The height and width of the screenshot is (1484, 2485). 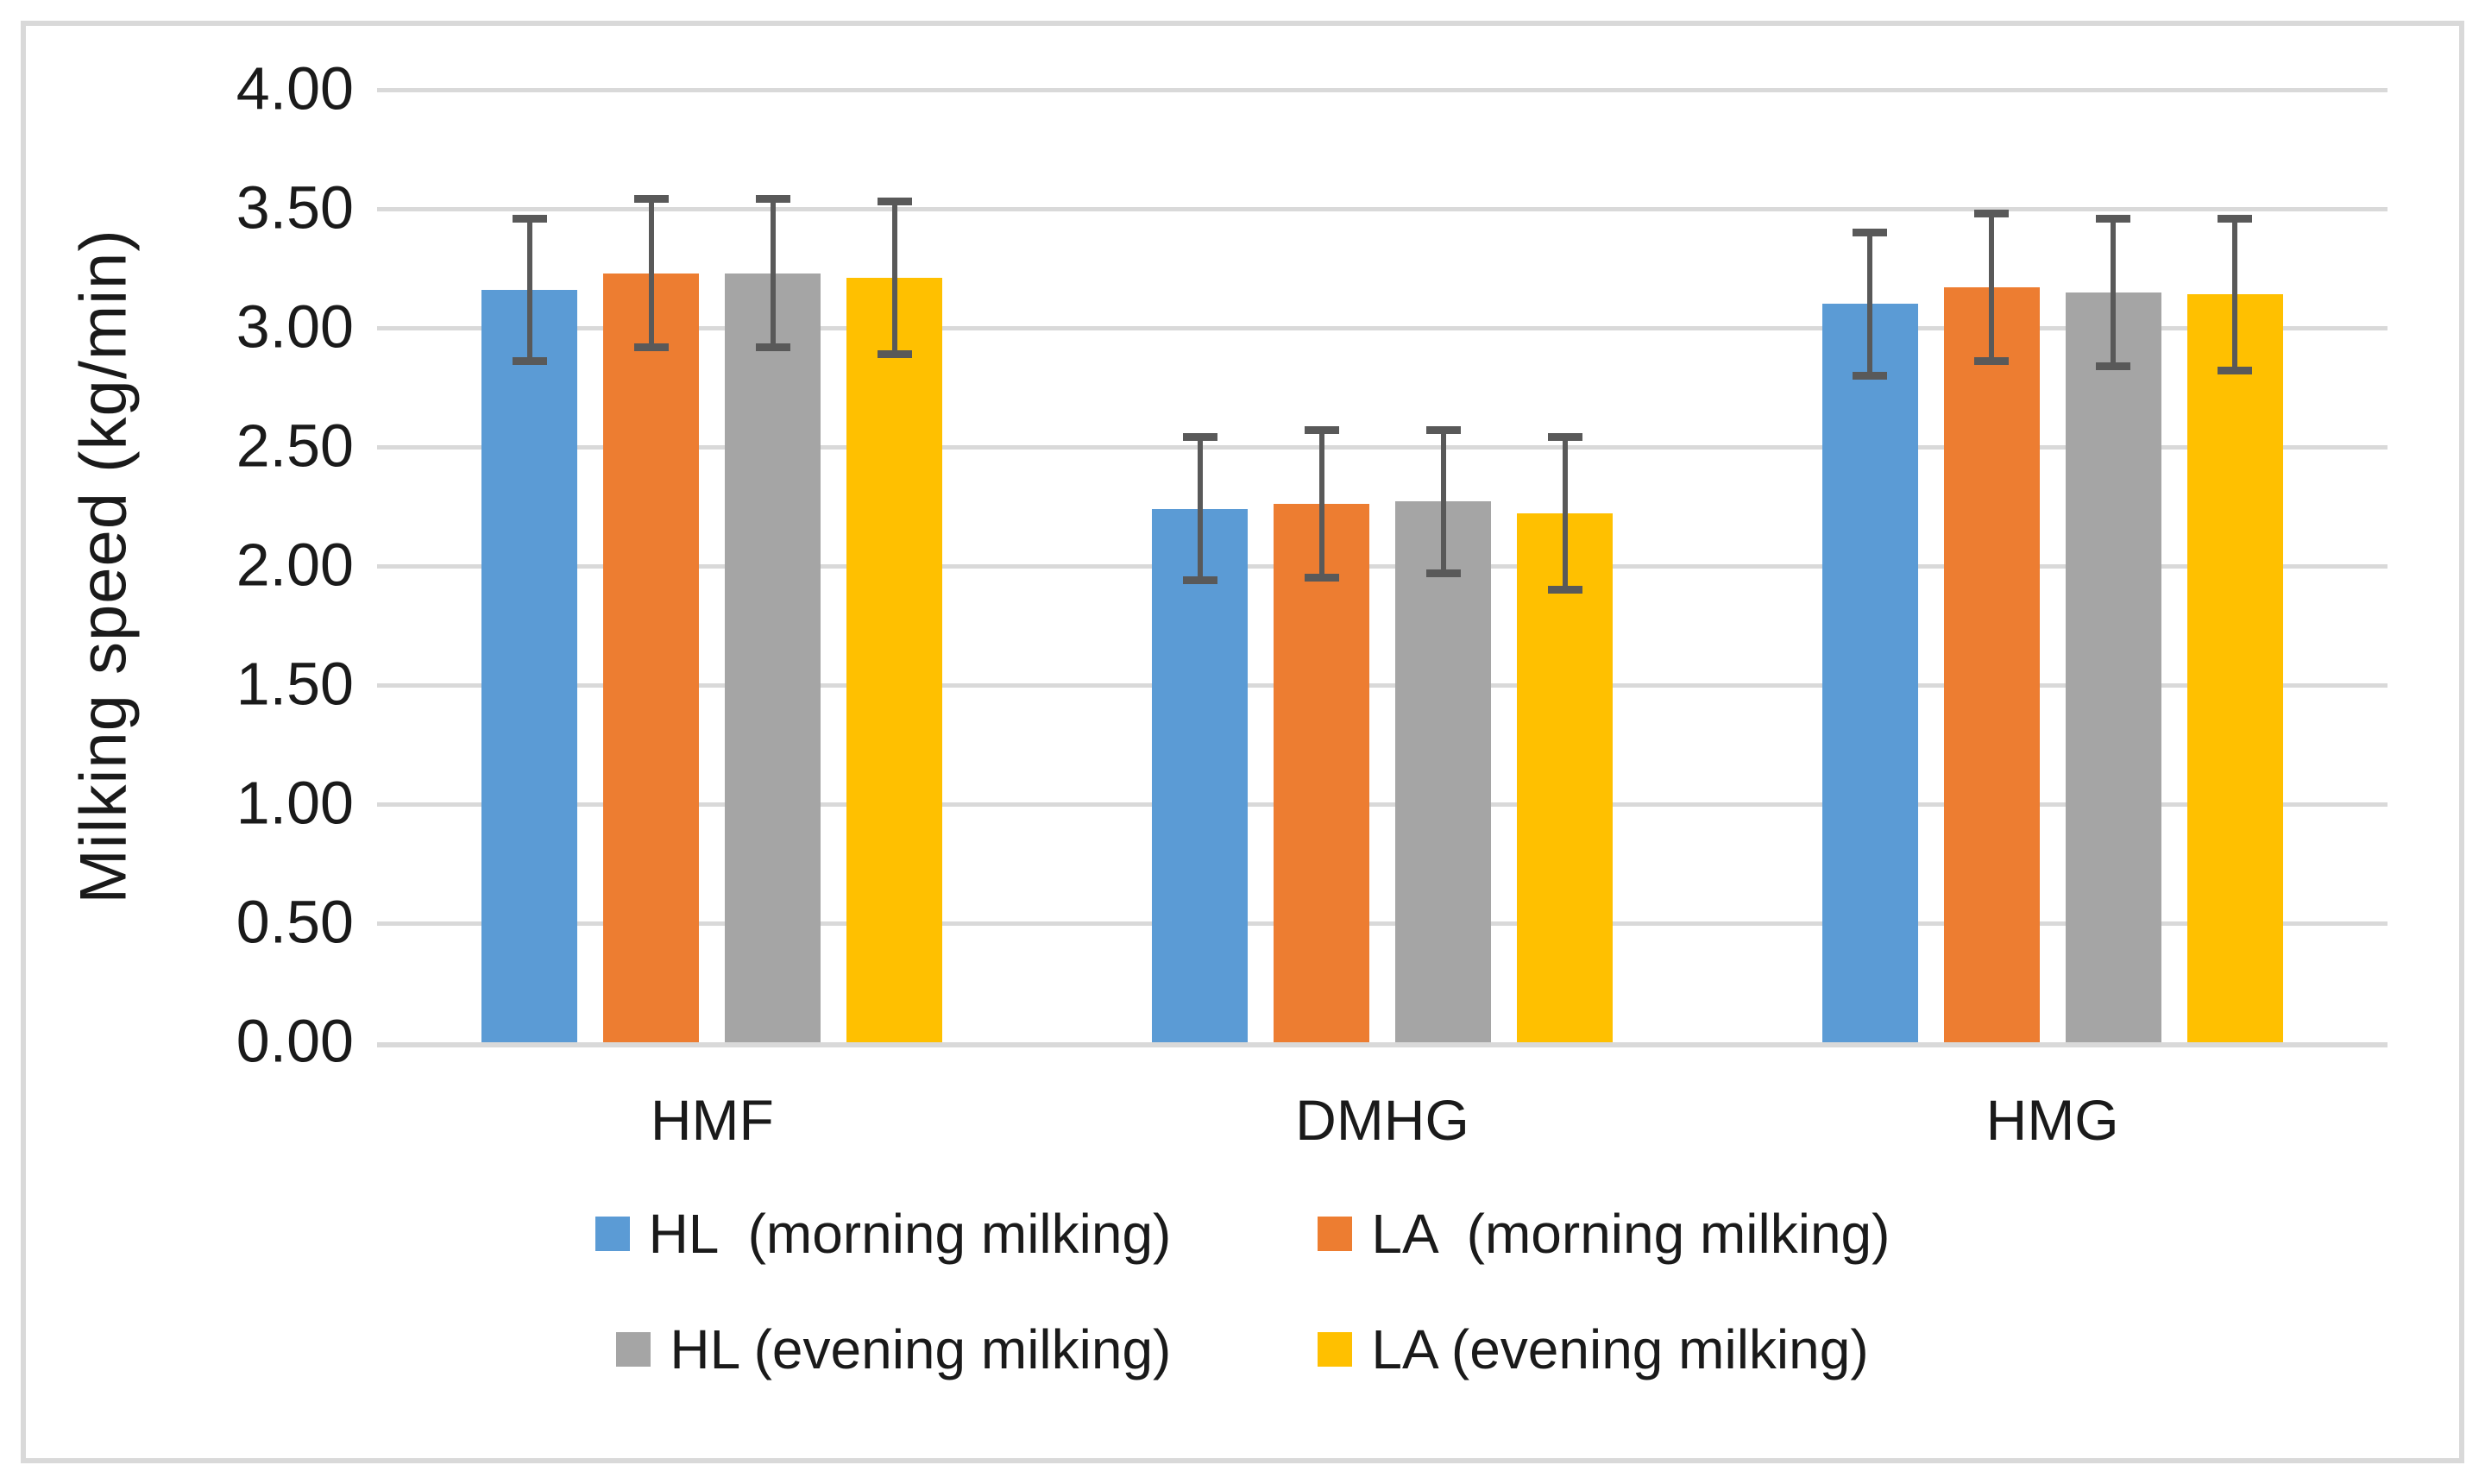 I want to click on bar-hmf-series1, so click(x=529, y=665).